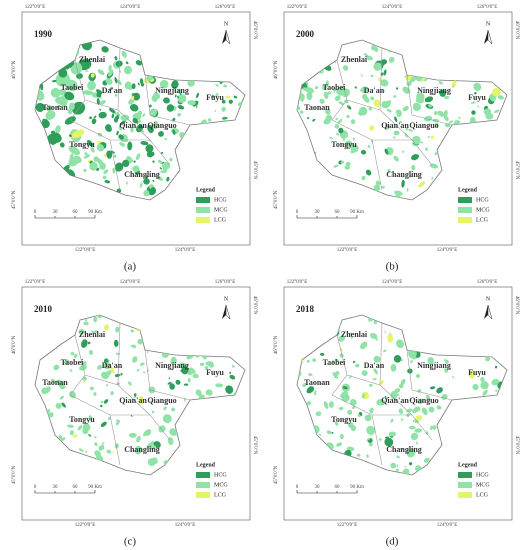 The width and height of the screenshot is (522, 550). What do you see at coordinates (185, 250) in the screenshot?
I see `coord-label: 124°0'0"E` at bounding box center [185, 250].